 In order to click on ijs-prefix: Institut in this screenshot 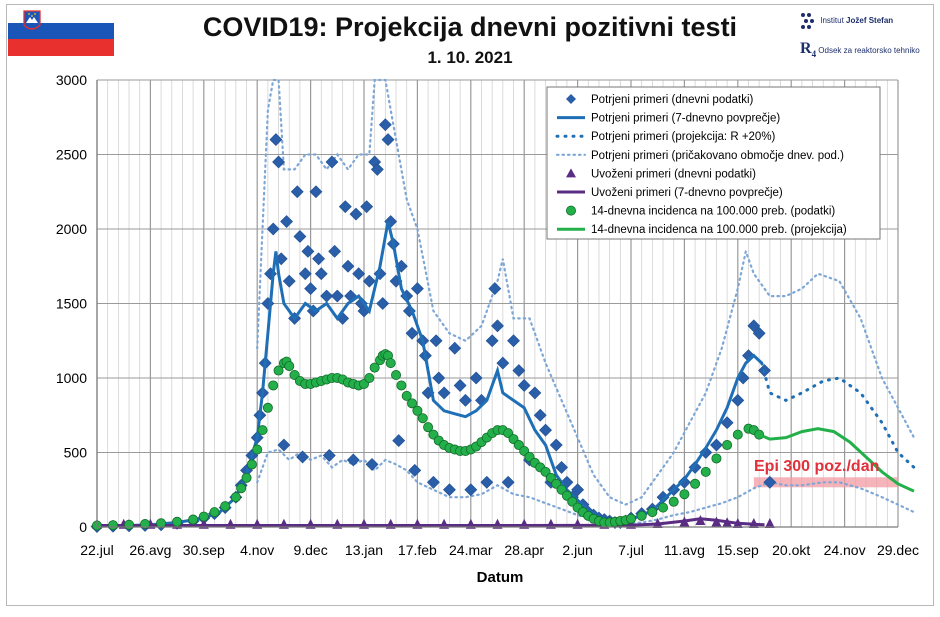, I will do `click(833, 21)`.